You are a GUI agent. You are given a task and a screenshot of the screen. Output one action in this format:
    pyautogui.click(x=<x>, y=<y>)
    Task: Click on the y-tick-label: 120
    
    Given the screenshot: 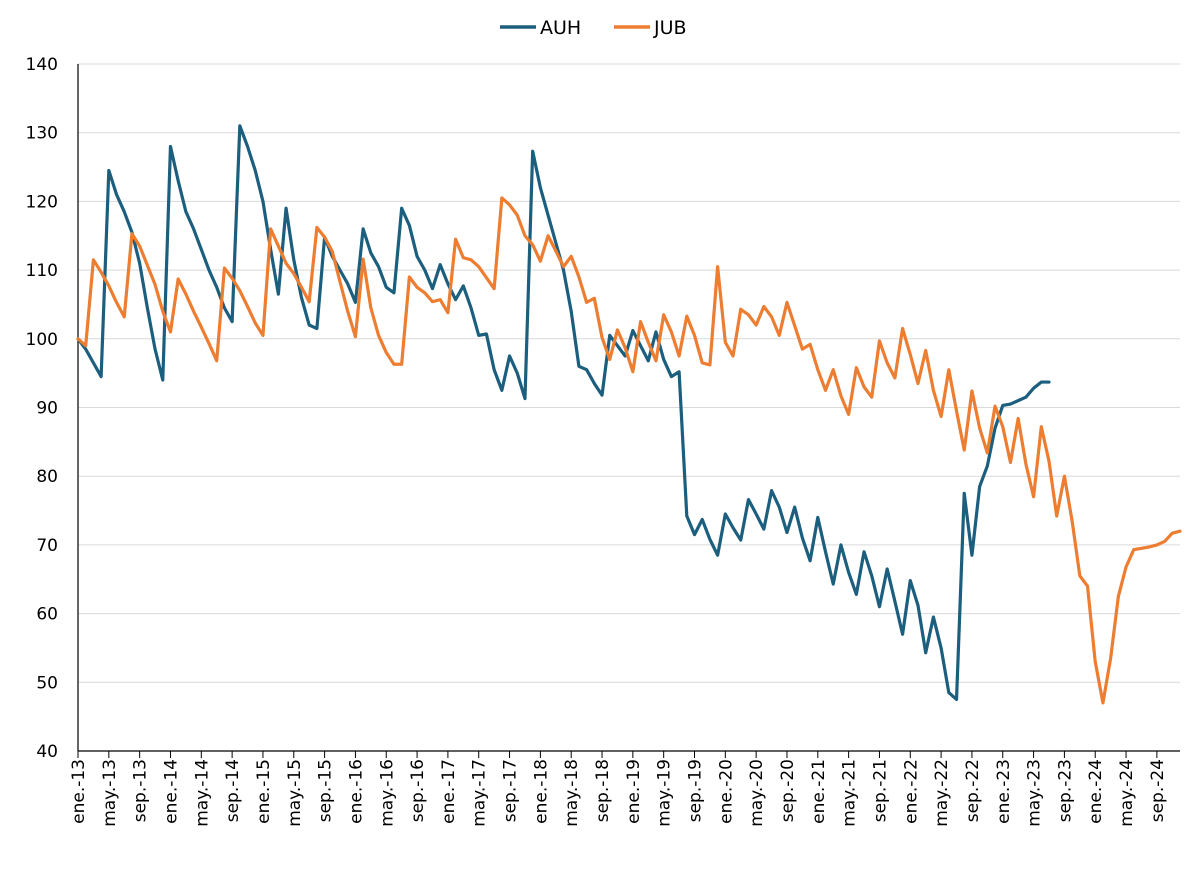 What is the action you would take?
    pyautogui.click(x=42, y=202)
    